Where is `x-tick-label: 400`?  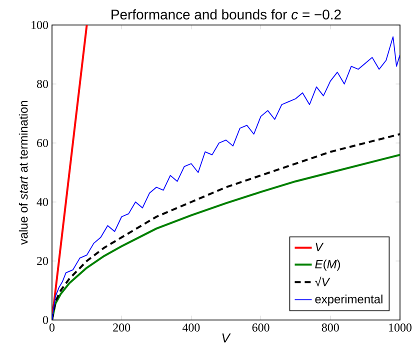
x-tick-label: 400 is located at coordinates (191, 328).